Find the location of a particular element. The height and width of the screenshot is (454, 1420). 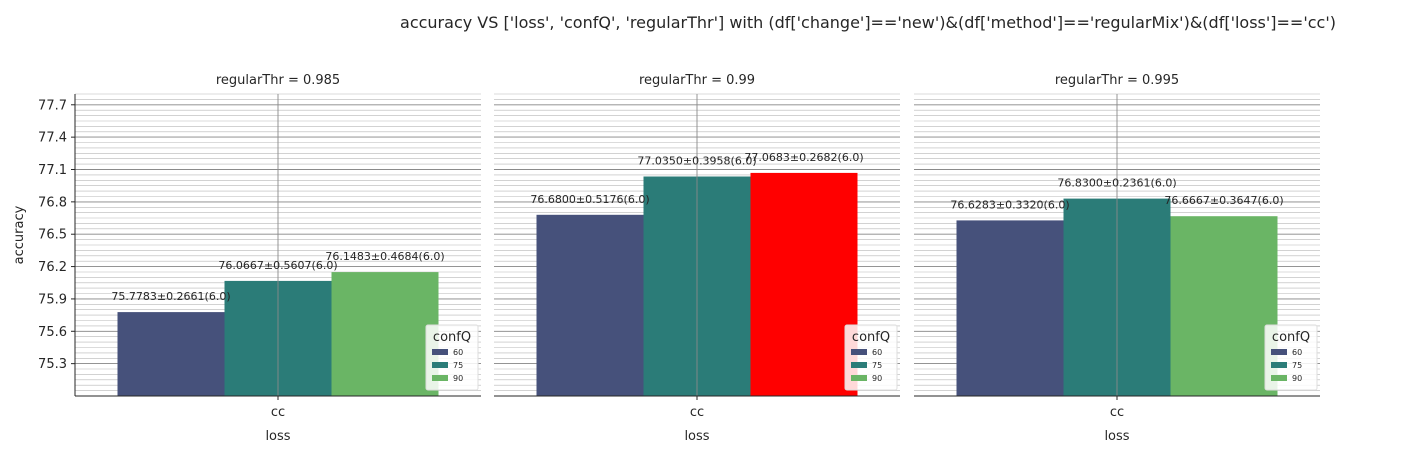

y-tick-label: 77.7 is located at coordinates (52, 105).